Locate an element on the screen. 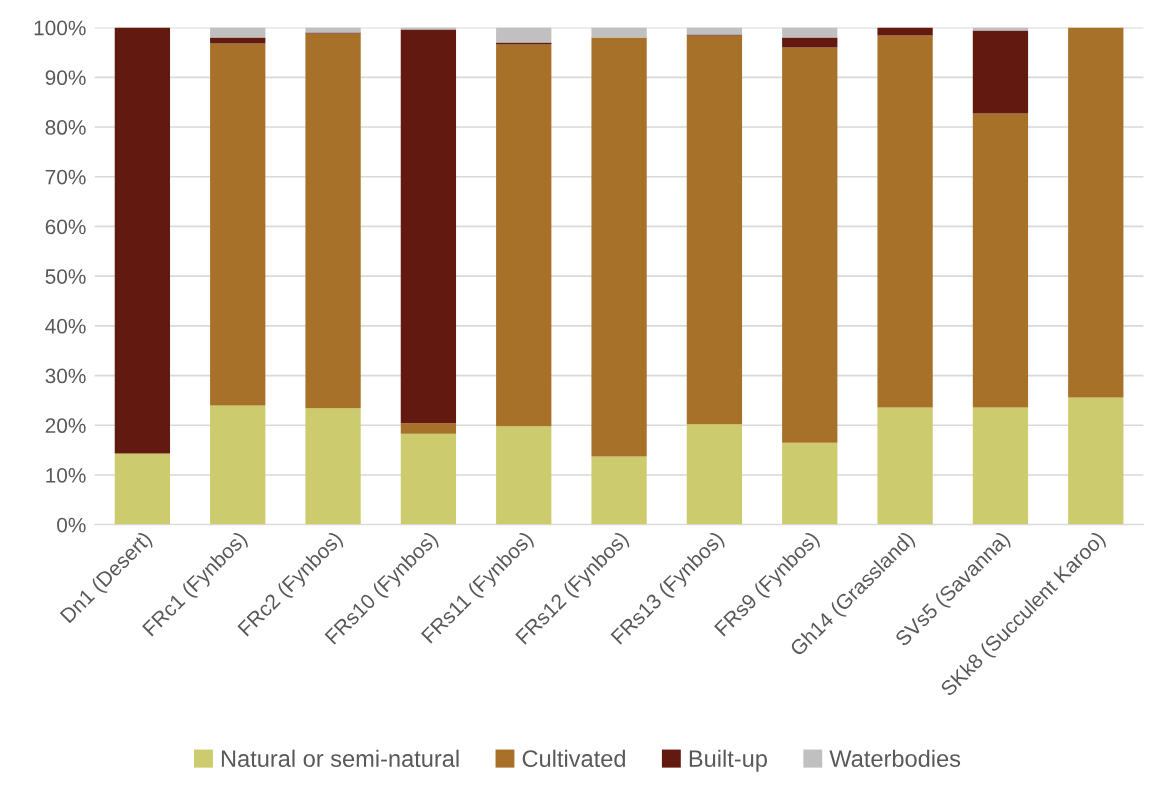 The image size is (1155, 789). y-tick-label: 70% is located at coordinates (65, 177).